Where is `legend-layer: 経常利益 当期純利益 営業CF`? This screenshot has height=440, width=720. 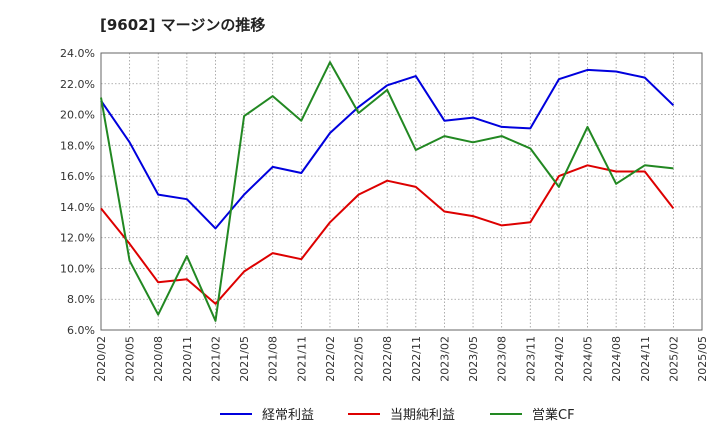
legend-layer: 経常利益 当期純利益 営業CF is located at coordinates (397, 415).